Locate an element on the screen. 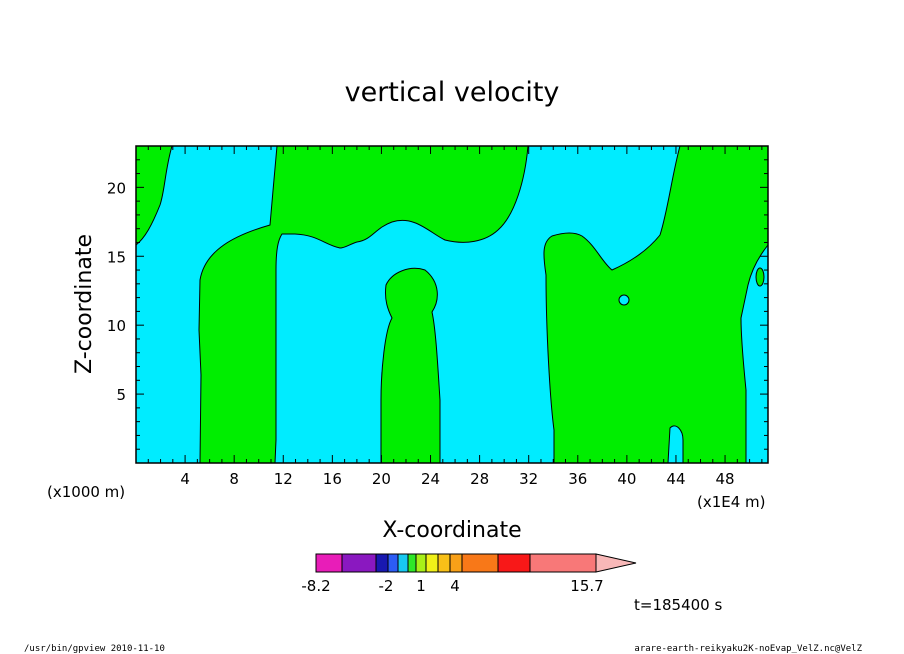 The width and height of the screenshot is (904, 654). x-tick-label: 12 is located at coordinates (283, 479).